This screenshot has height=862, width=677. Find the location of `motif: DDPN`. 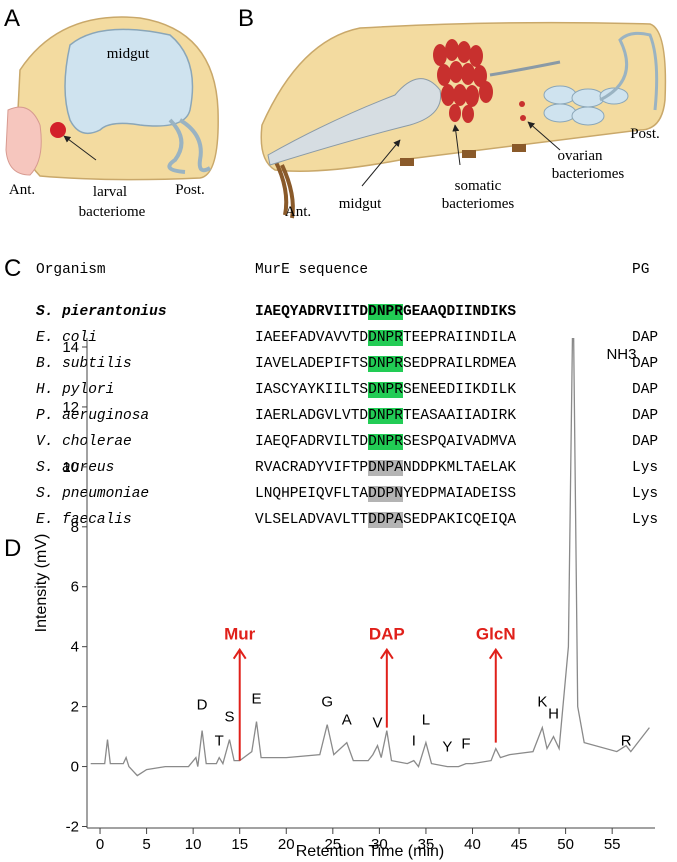

motif: DDPN is located at coordinates (385, 494).